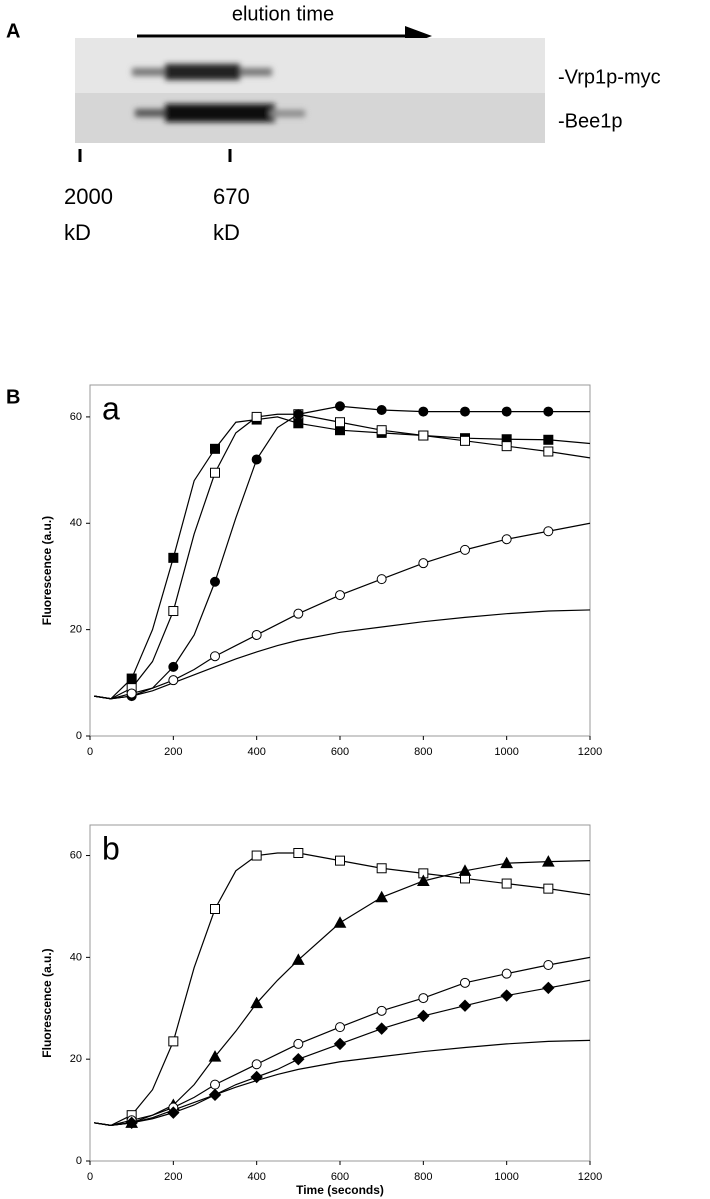 The width and height of the screenshot is (710, 1199). I want to click on gel-bands, so click(218, 93).